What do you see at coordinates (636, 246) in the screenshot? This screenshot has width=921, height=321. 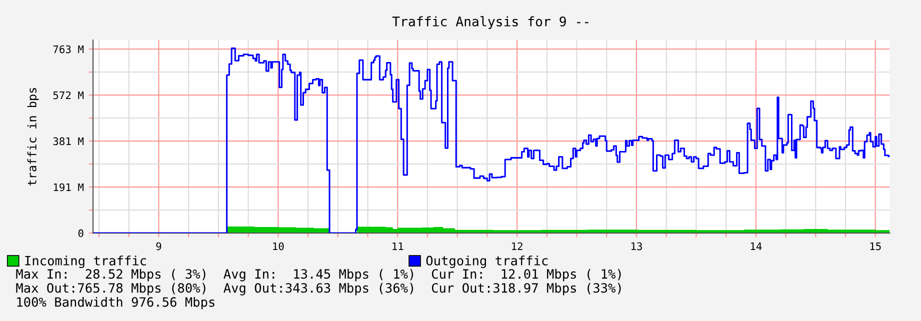 I see `x-tick-label: 13` at bounding box center [636, 246].